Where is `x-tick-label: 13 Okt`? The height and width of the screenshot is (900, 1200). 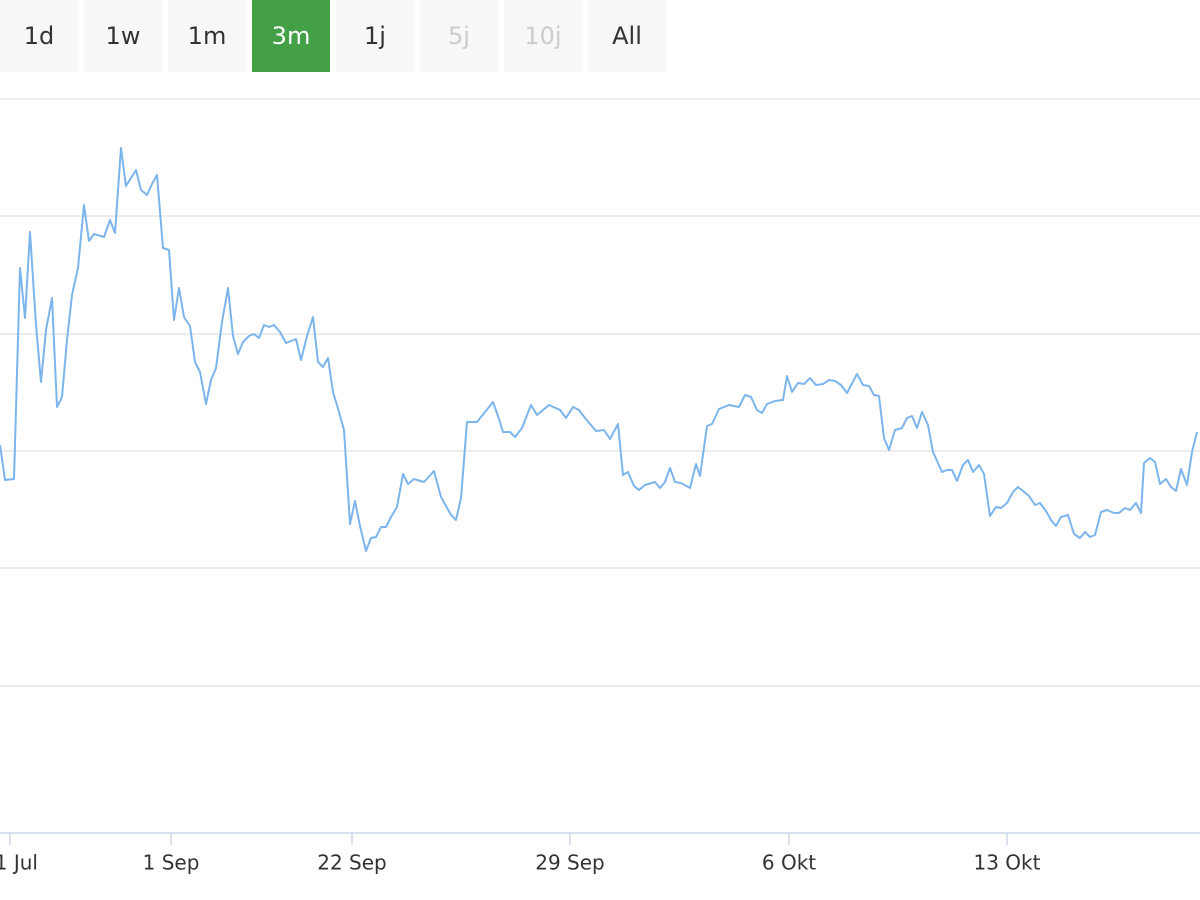
x-tick-label: 13 Okt is located at coordinates (1007, 863).